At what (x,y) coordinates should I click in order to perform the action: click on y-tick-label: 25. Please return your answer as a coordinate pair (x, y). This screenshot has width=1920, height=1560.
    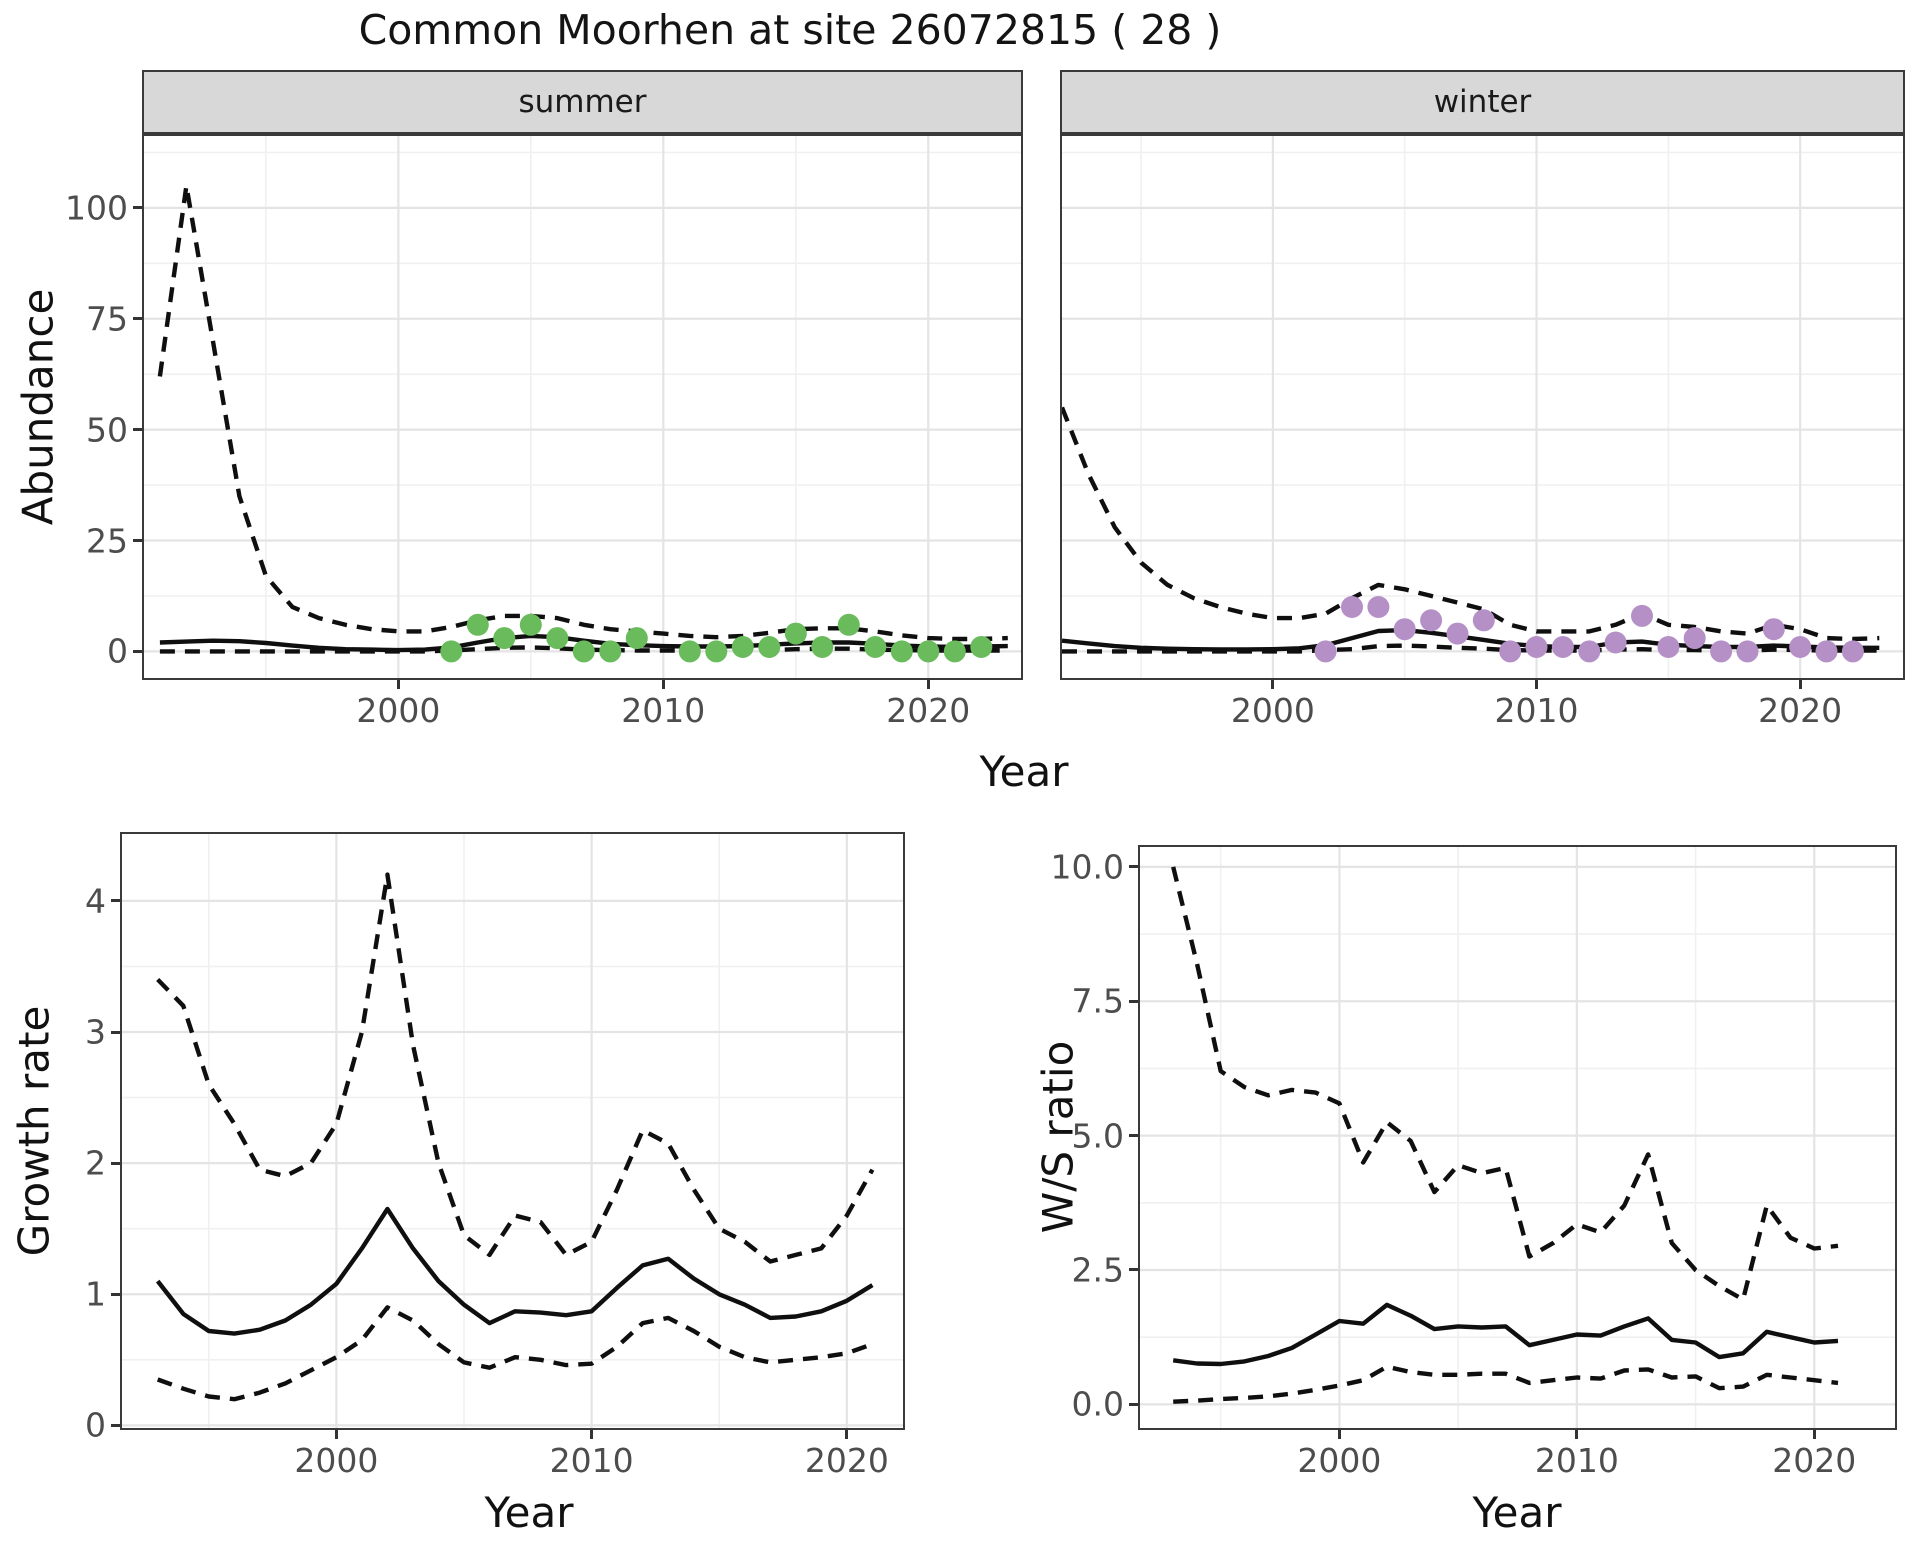
    Looking at the image, I should click on (107, 540).